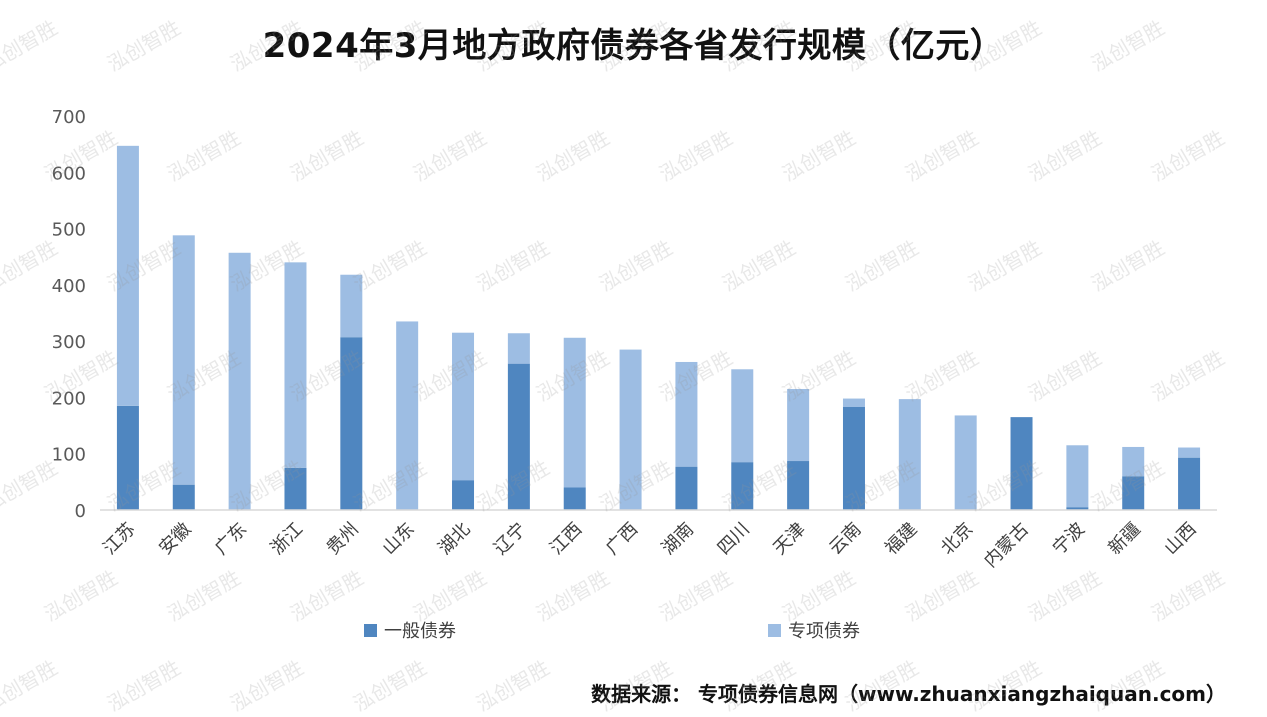 This screenshot has height=717, width=1267. What do you see at coordinates (510, 539) in the screenshot?
I see `x-tick-label: 辽宁` at bounding box center [510, 539].